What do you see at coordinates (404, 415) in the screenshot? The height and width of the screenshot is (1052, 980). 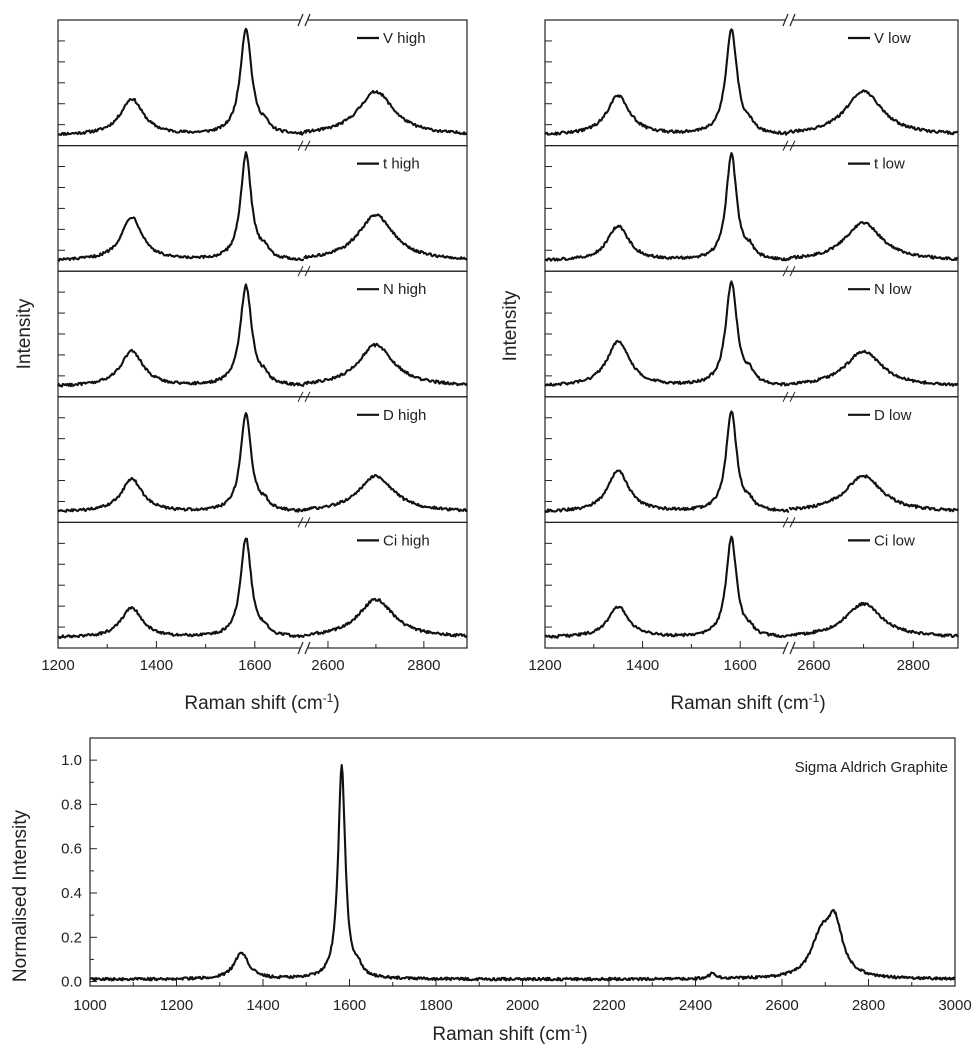 I see `legend-label: D high` at bounding box center [404, 415].